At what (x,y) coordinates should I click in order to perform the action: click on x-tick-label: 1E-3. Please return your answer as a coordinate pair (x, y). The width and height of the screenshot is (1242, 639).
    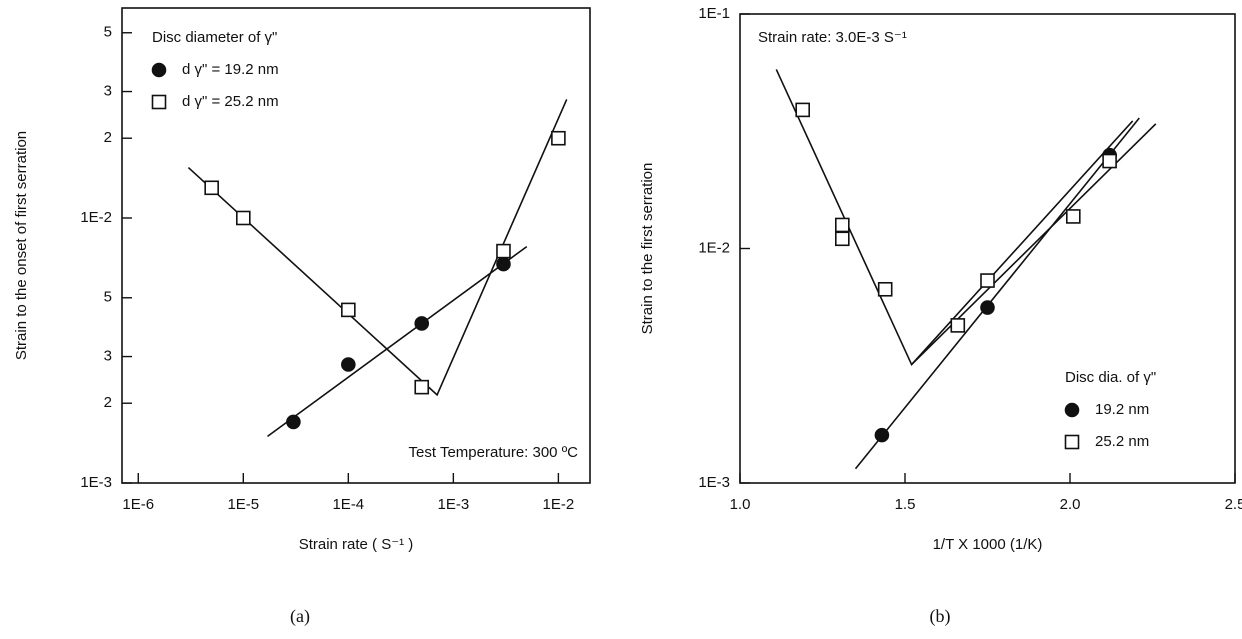
    Looking at the image, I should click on (454, 504).